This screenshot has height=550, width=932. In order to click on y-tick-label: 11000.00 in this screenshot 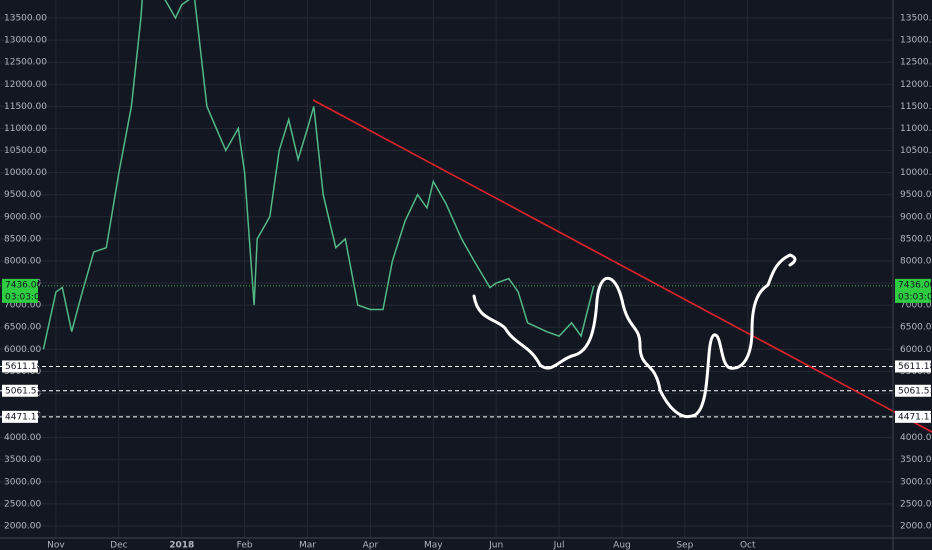, I will do `click(916, 129)`.